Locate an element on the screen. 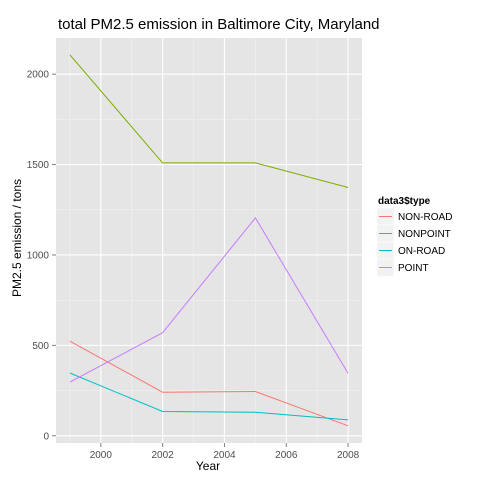 The image size is (480, 480). x-tick-label: 2000 is located at coordinates (101, 455).